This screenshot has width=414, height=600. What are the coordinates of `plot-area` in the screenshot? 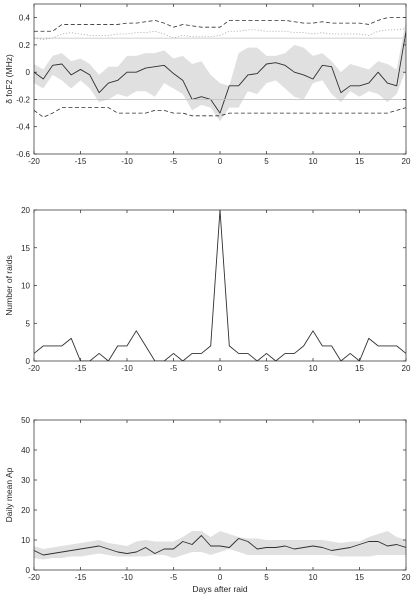 It's located at (220, 545).